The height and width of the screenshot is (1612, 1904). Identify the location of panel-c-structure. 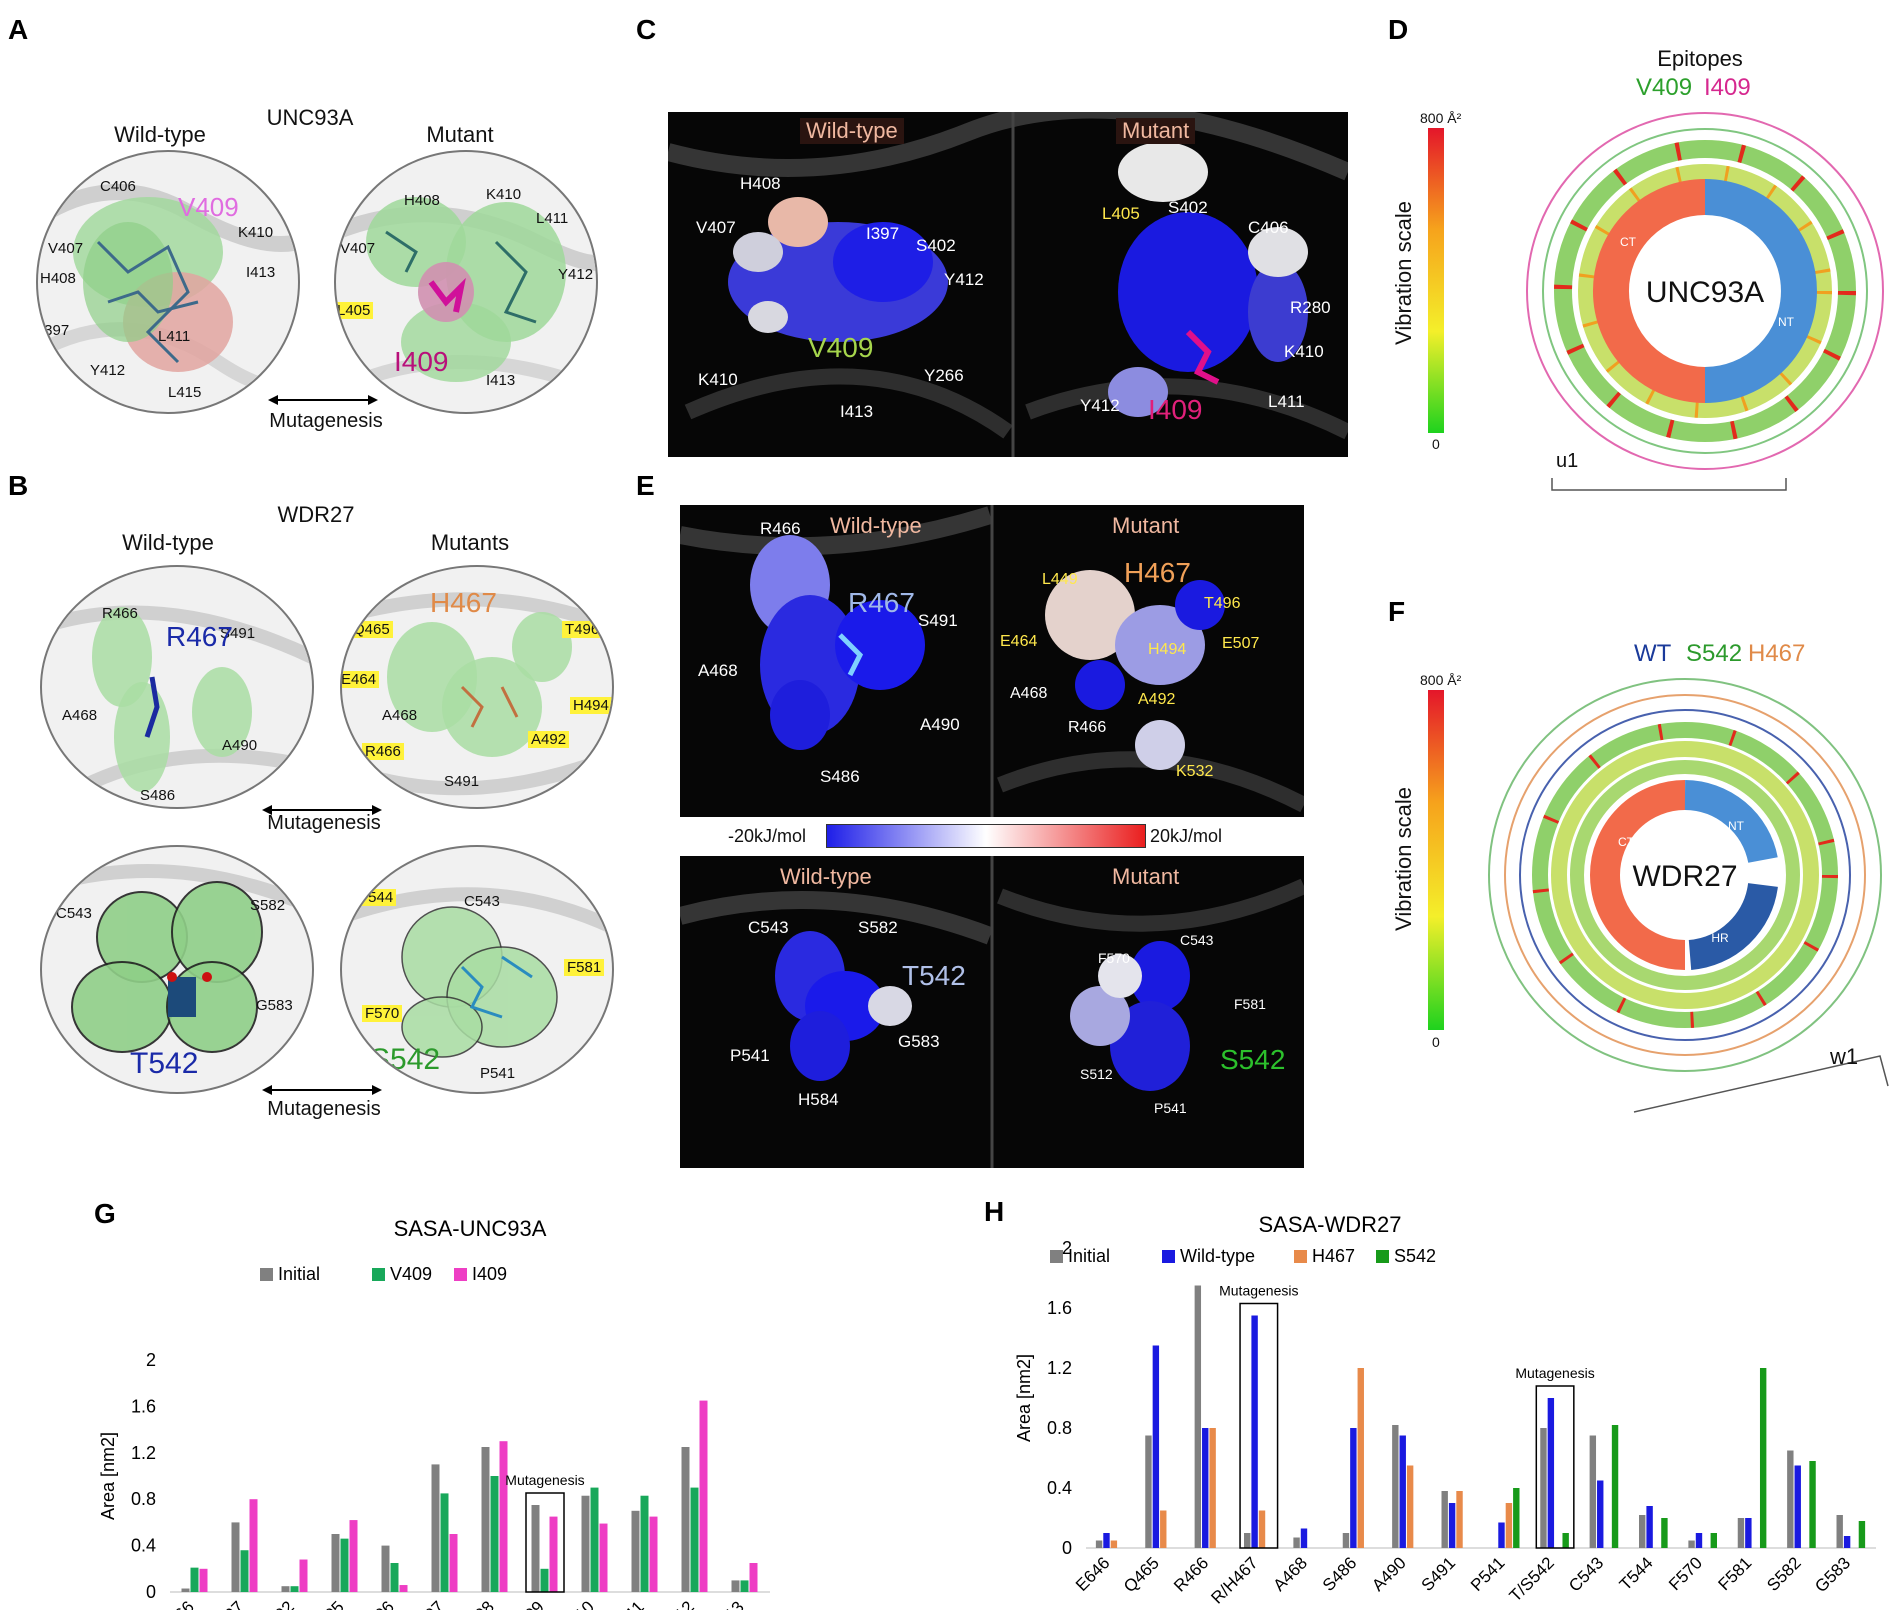
(1008, 284).